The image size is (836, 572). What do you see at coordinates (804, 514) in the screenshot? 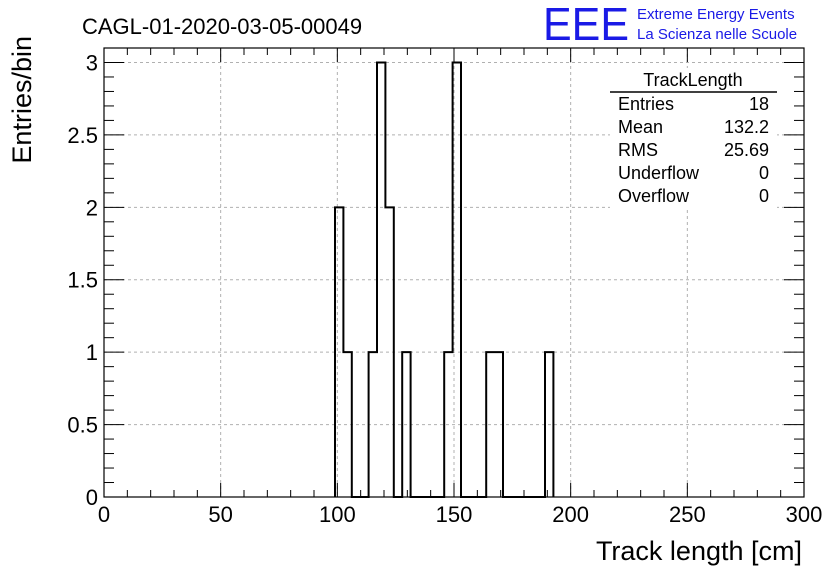
I see `x-tick-label: 300` at bounding box center [804, 514].